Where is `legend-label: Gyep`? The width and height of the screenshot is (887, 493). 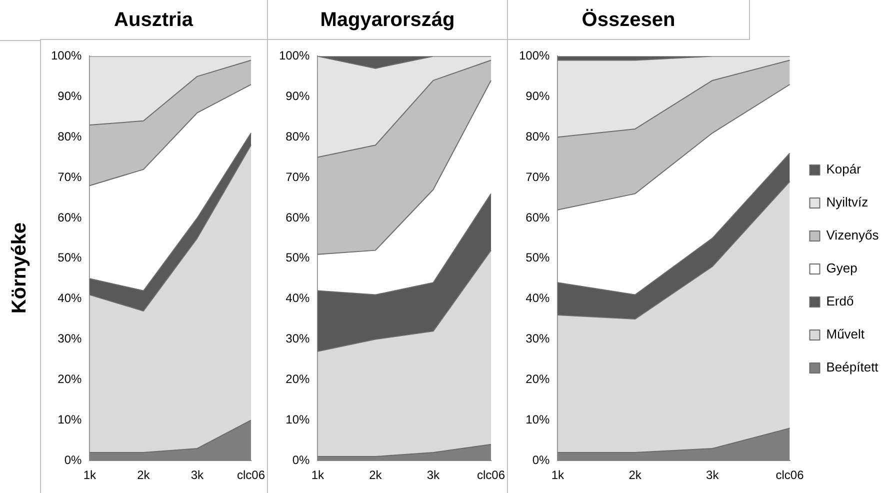
legend-label: Gyep is located at coordinates (842, 268).